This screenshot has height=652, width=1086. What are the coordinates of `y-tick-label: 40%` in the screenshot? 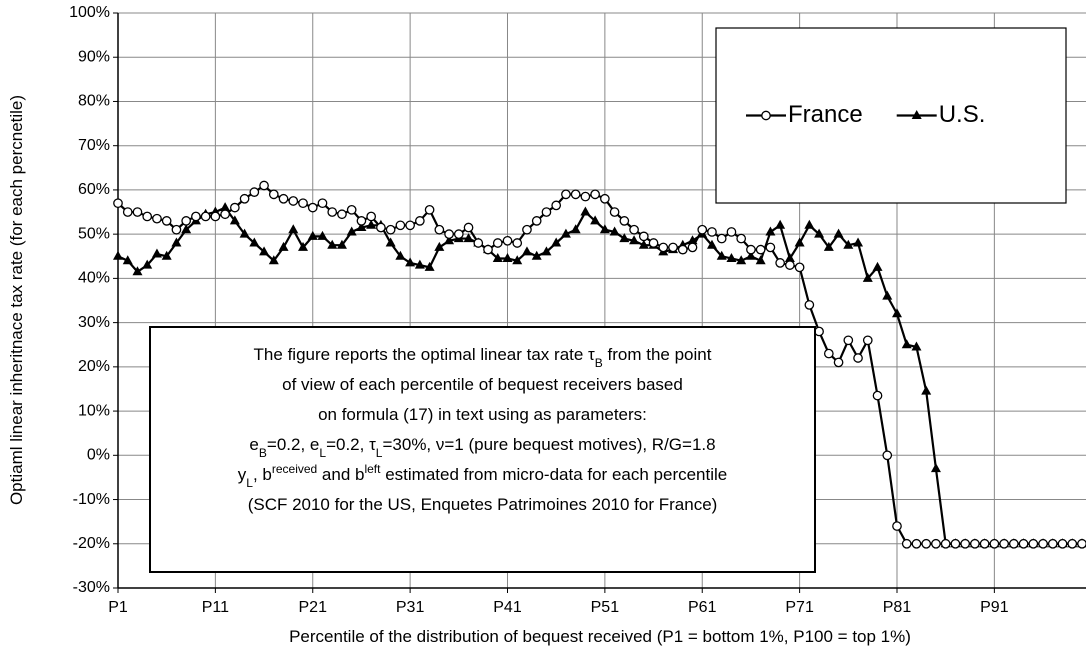 It's located at (94, 278).